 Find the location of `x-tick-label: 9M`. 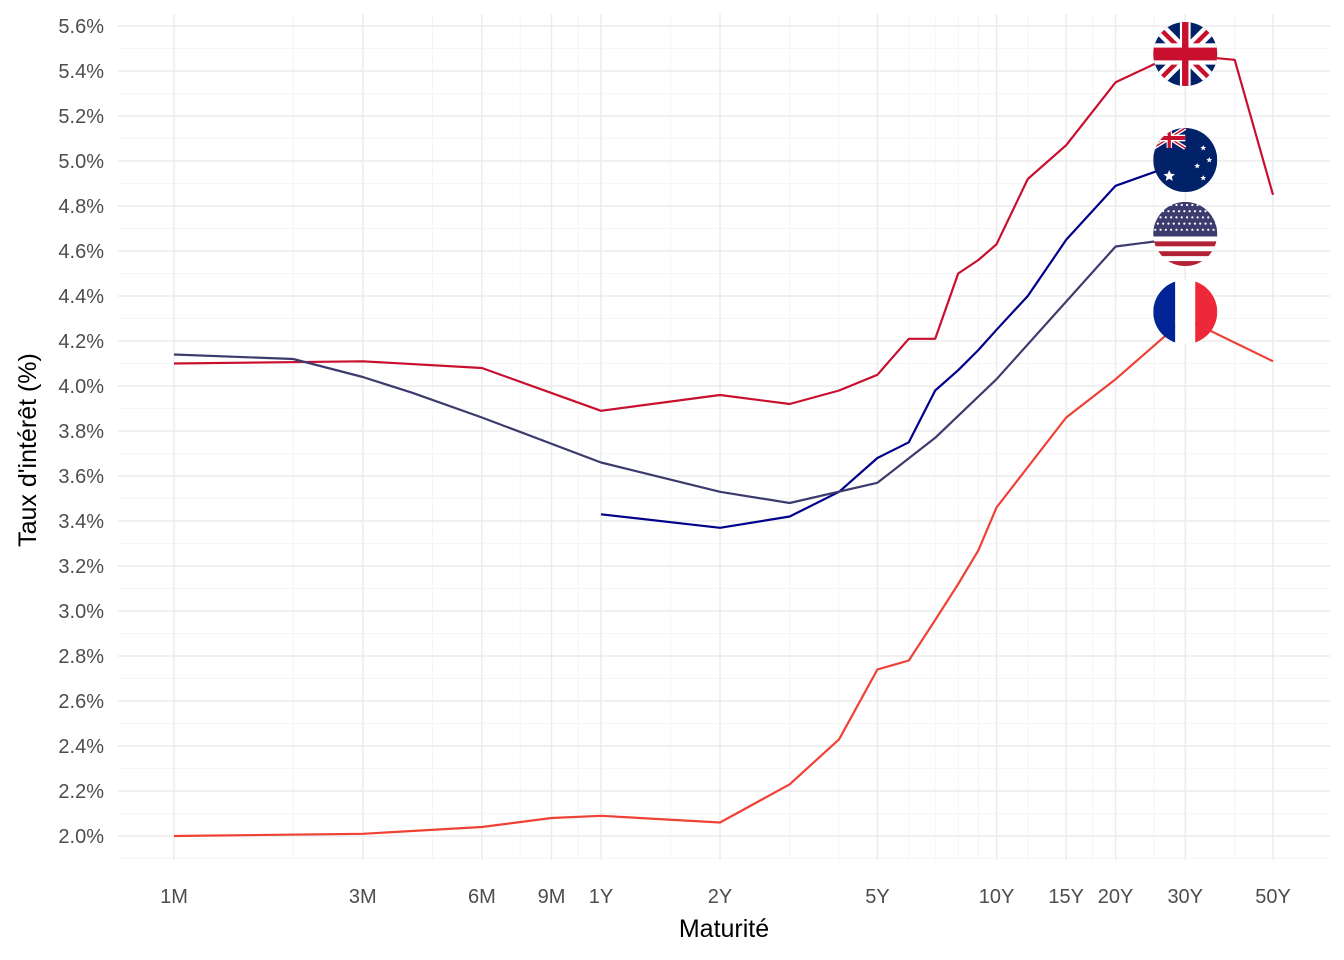

x-tick-label: 9M is located at coordinates (552, 897).